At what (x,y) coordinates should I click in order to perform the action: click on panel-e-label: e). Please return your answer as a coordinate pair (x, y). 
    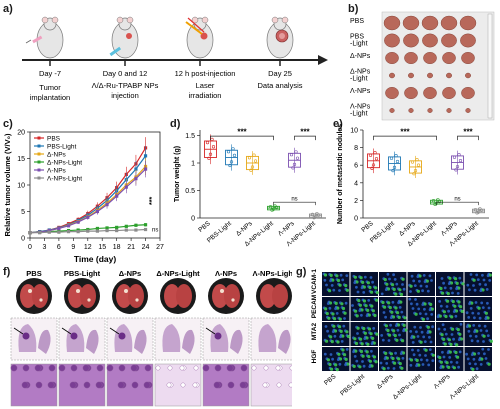
    Looking at the image, I should click on (338, 124).